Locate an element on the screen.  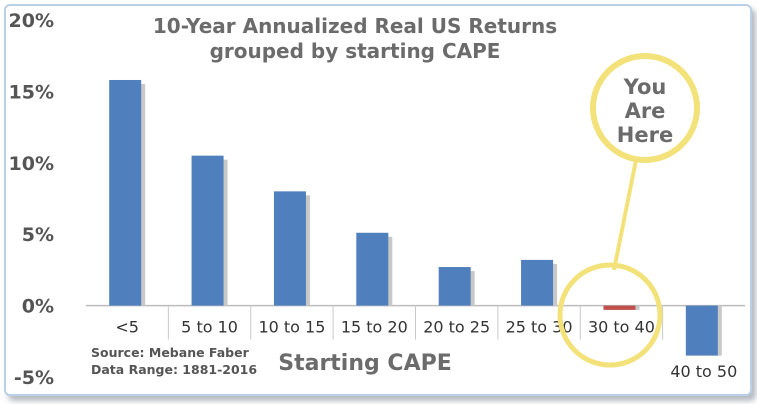
y-tick-label: -5% is located at coordinates (34, 378).